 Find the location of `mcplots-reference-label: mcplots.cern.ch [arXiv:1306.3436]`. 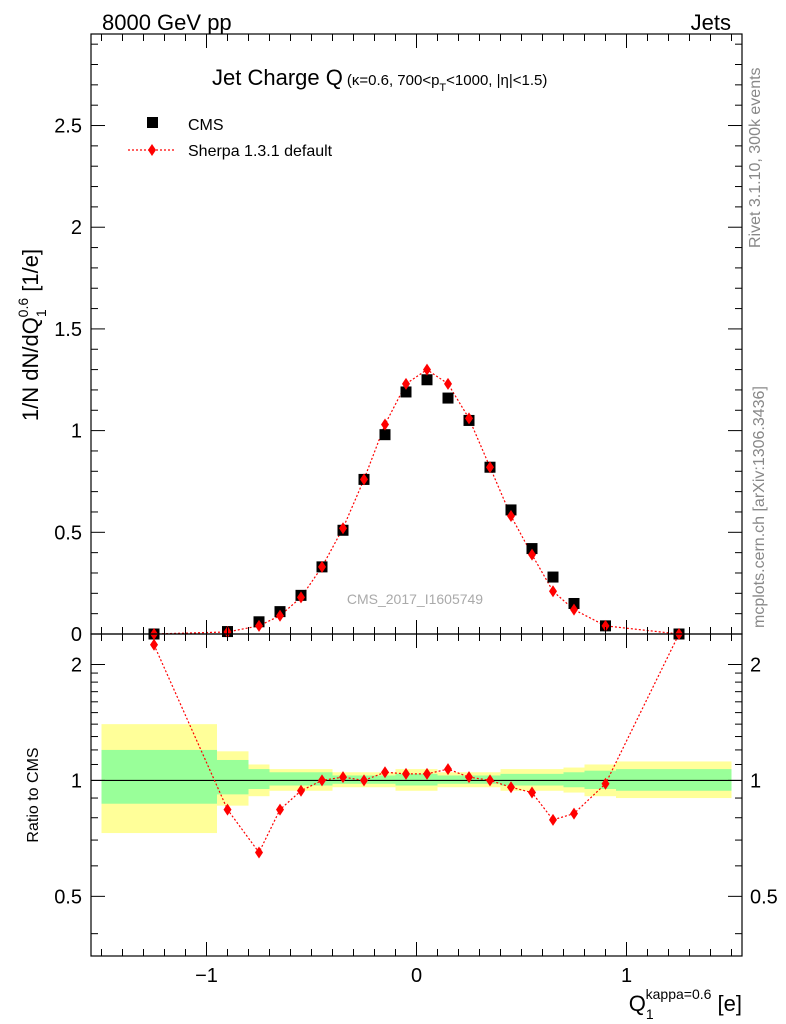

mcplots-reference-label: mcplots.cern.ch [arXiv:1306.3436] is located at coordinates (759, 507).